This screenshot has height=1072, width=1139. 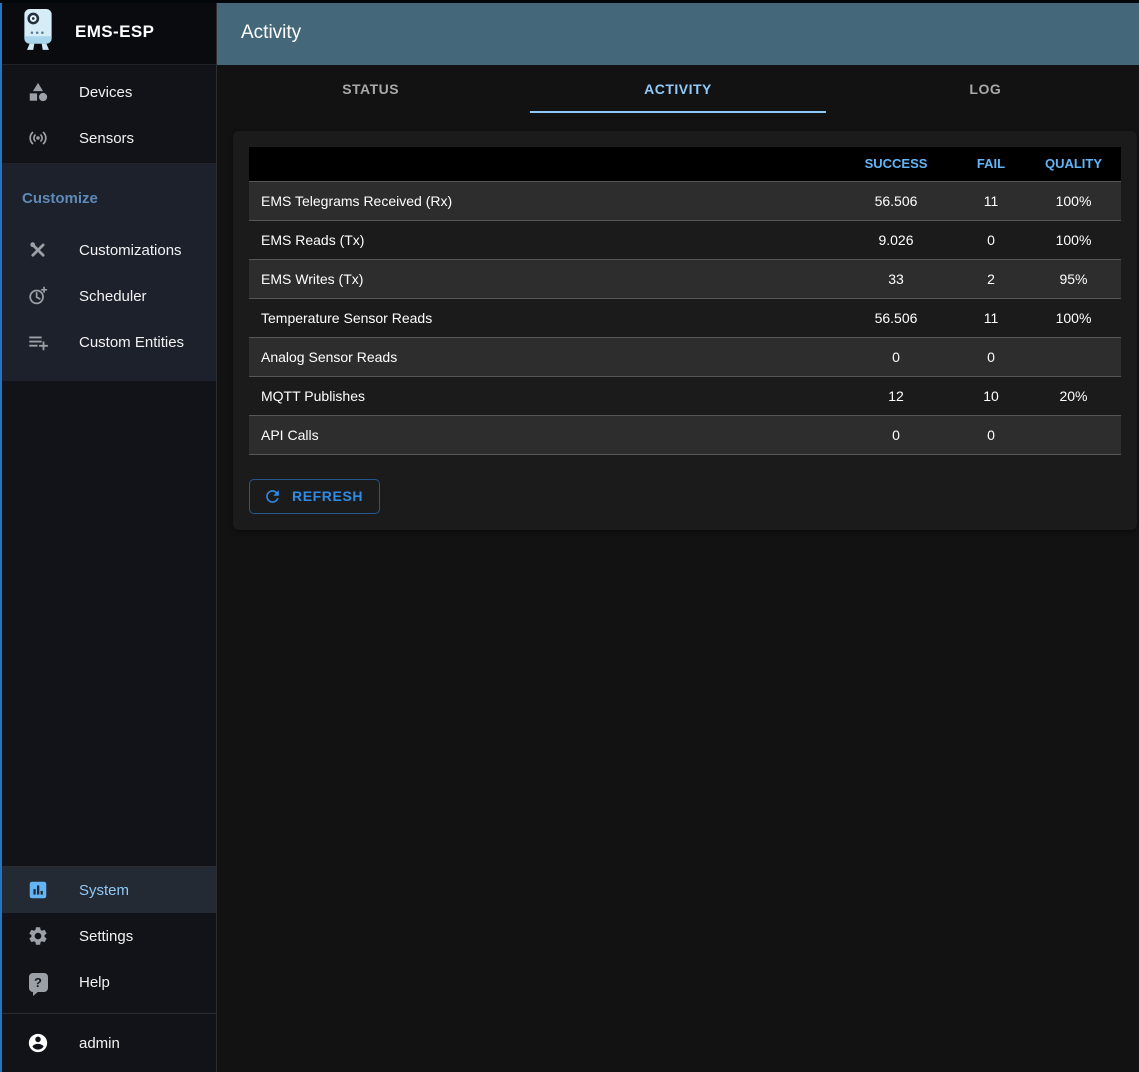 I want to click on sidebar-item-label: Customizations, so click(x=130, y=250).